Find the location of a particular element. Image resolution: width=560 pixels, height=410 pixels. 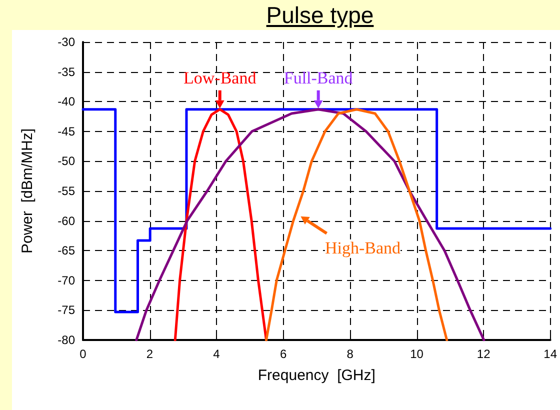

x-tick-label: 8 is located at coordinates (350, 354).